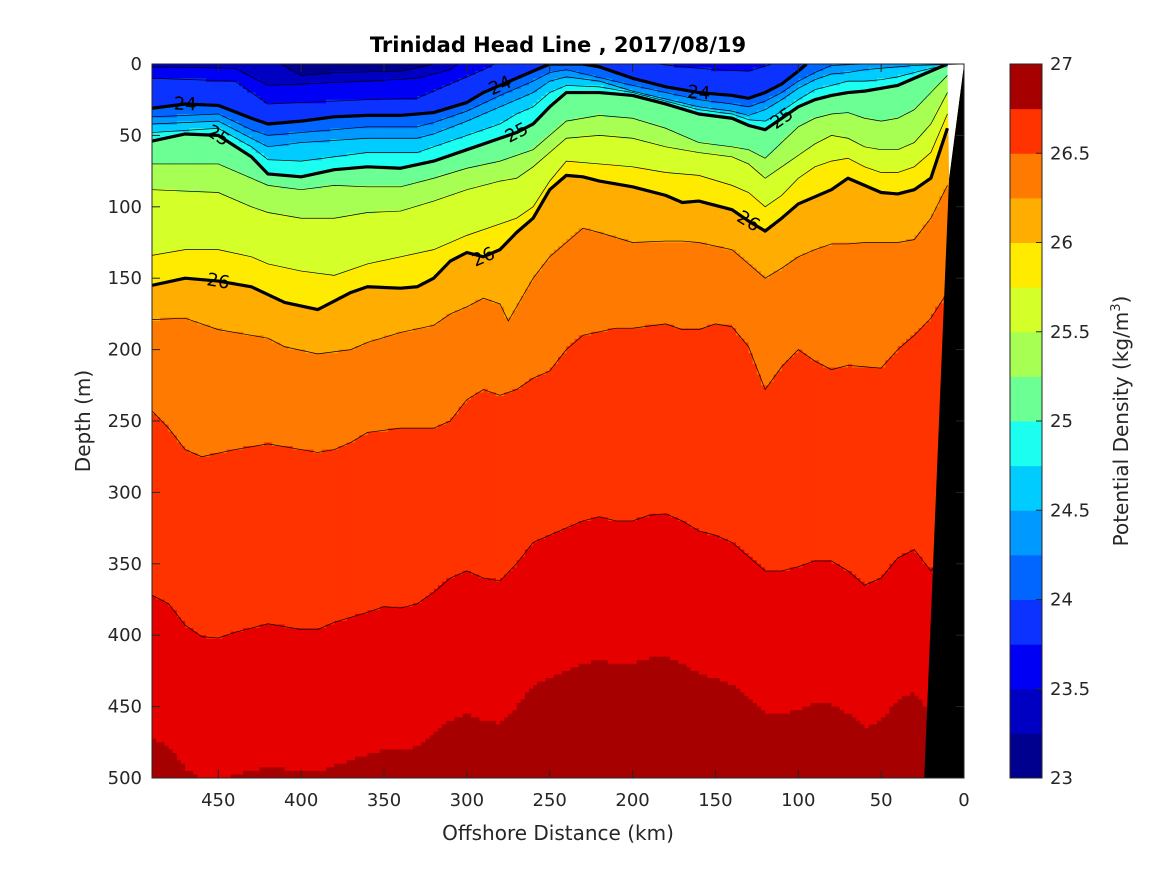 Image resolution: width=1167 pixels, height=875 pixels. Describe the element at coordinates (125, 278) in the screenshot. I see `y-tick-label: 150` at that location.